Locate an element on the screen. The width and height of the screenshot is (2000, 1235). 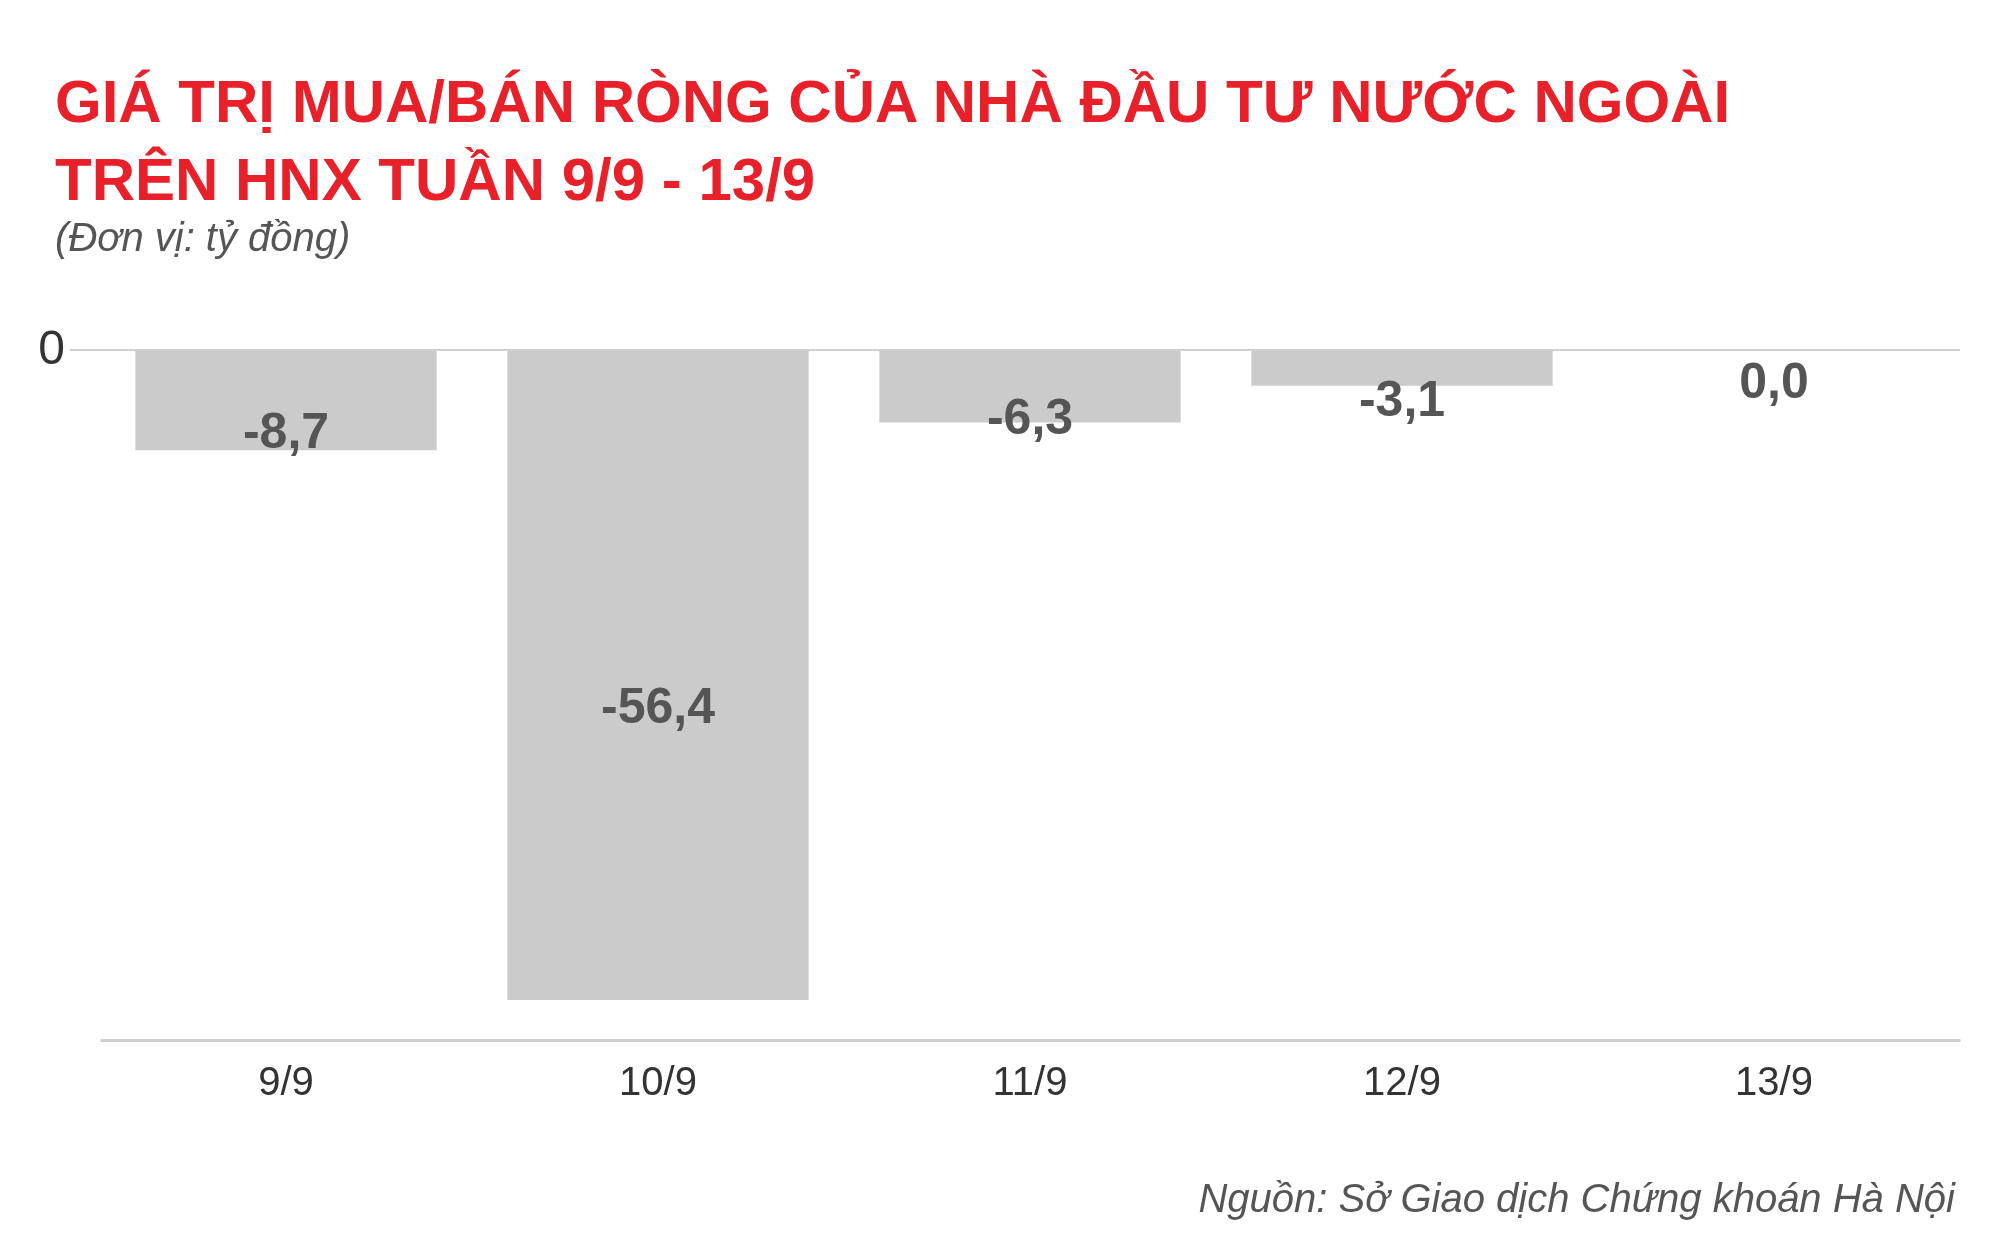
data-label: -3,1 is located at coordinates (1402, 398).